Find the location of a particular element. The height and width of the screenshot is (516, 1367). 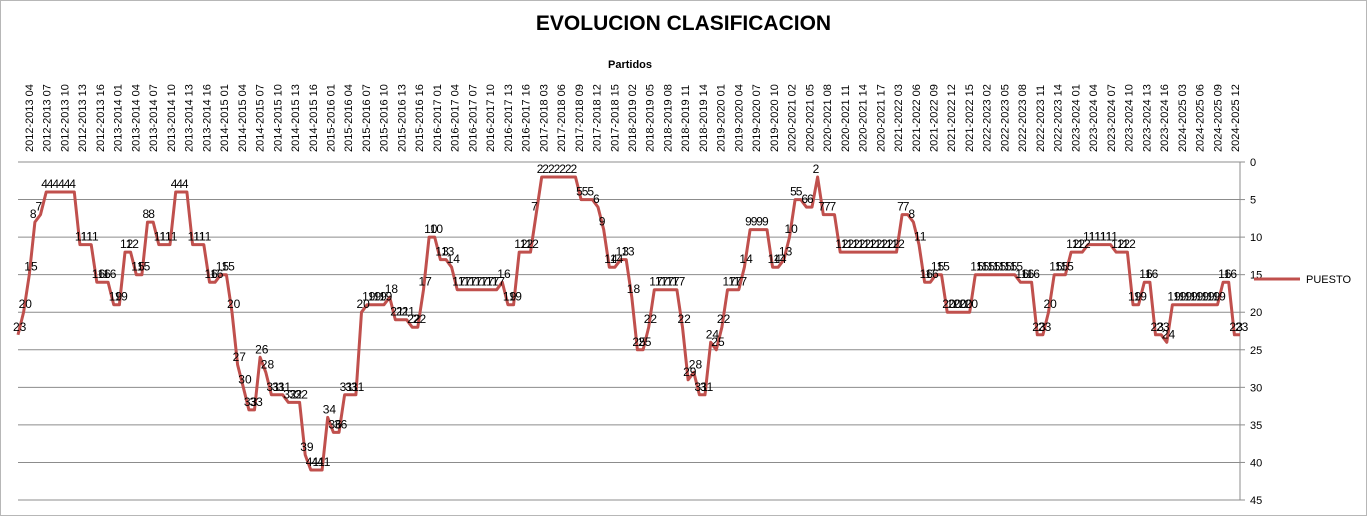

data-label: 6 is located at coordinates (810, 199).